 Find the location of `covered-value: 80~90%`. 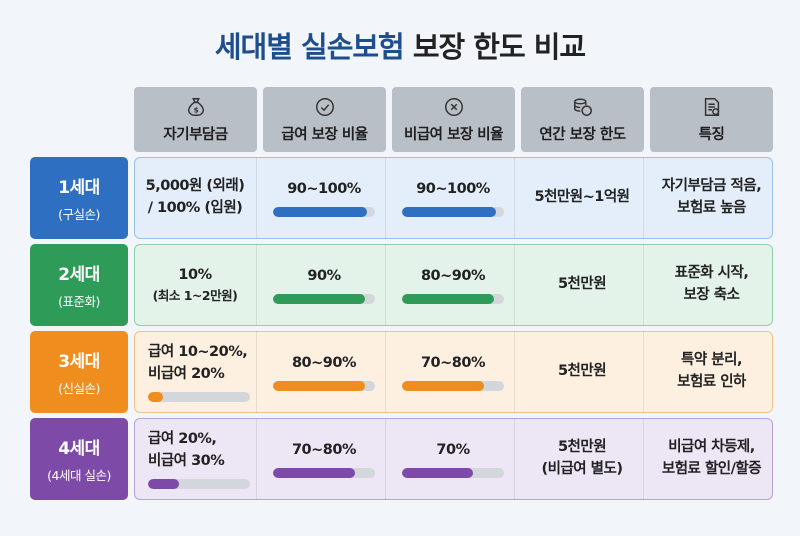

covered-value: 80~90% is located at coordinates (324, 362).